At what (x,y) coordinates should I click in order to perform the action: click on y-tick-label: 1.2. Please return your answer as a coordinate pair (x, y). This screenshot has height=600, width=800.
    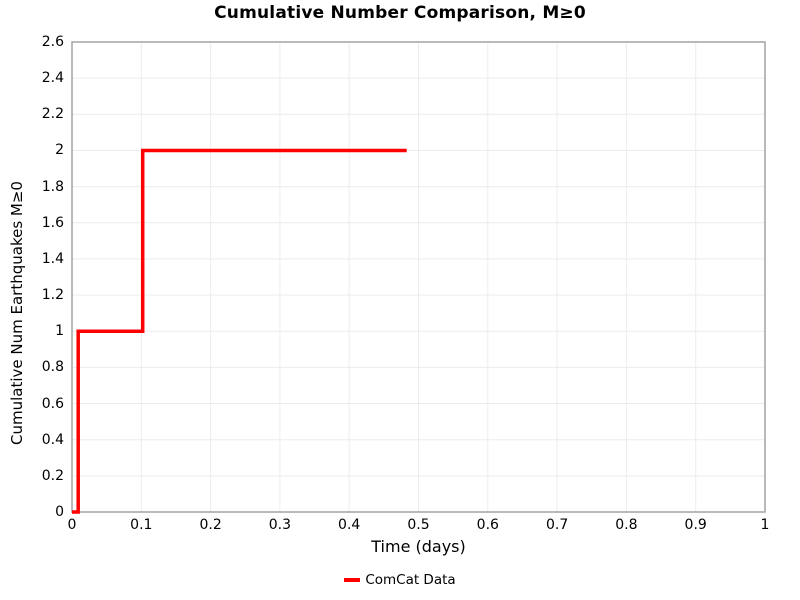
    Looking at the image, I should click on (52, 295).